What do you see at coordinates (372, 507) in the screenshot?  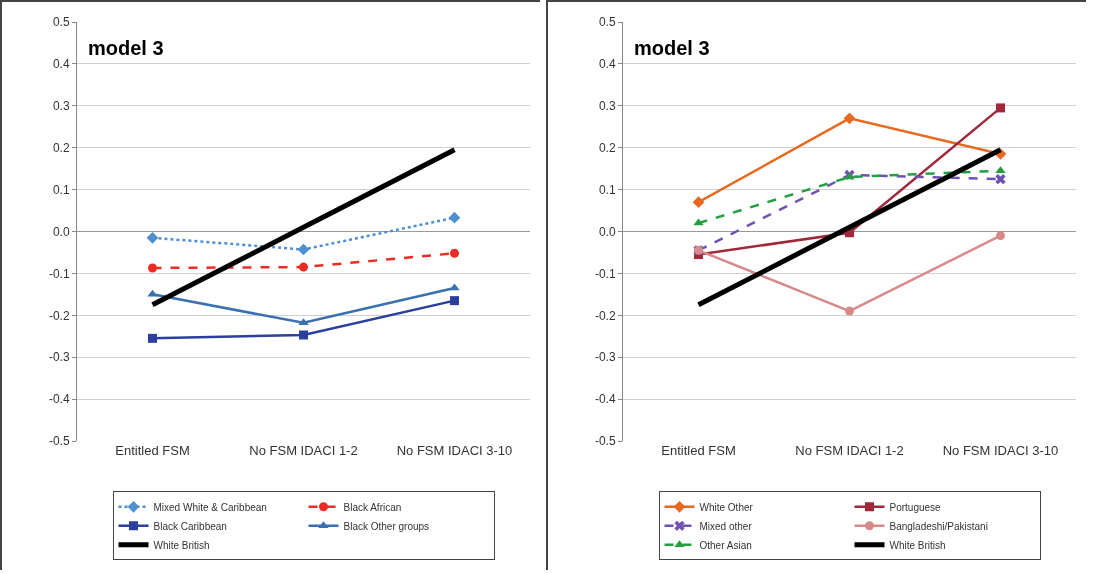 I see `legend-label: Black African` at bounding box center [372, 507].